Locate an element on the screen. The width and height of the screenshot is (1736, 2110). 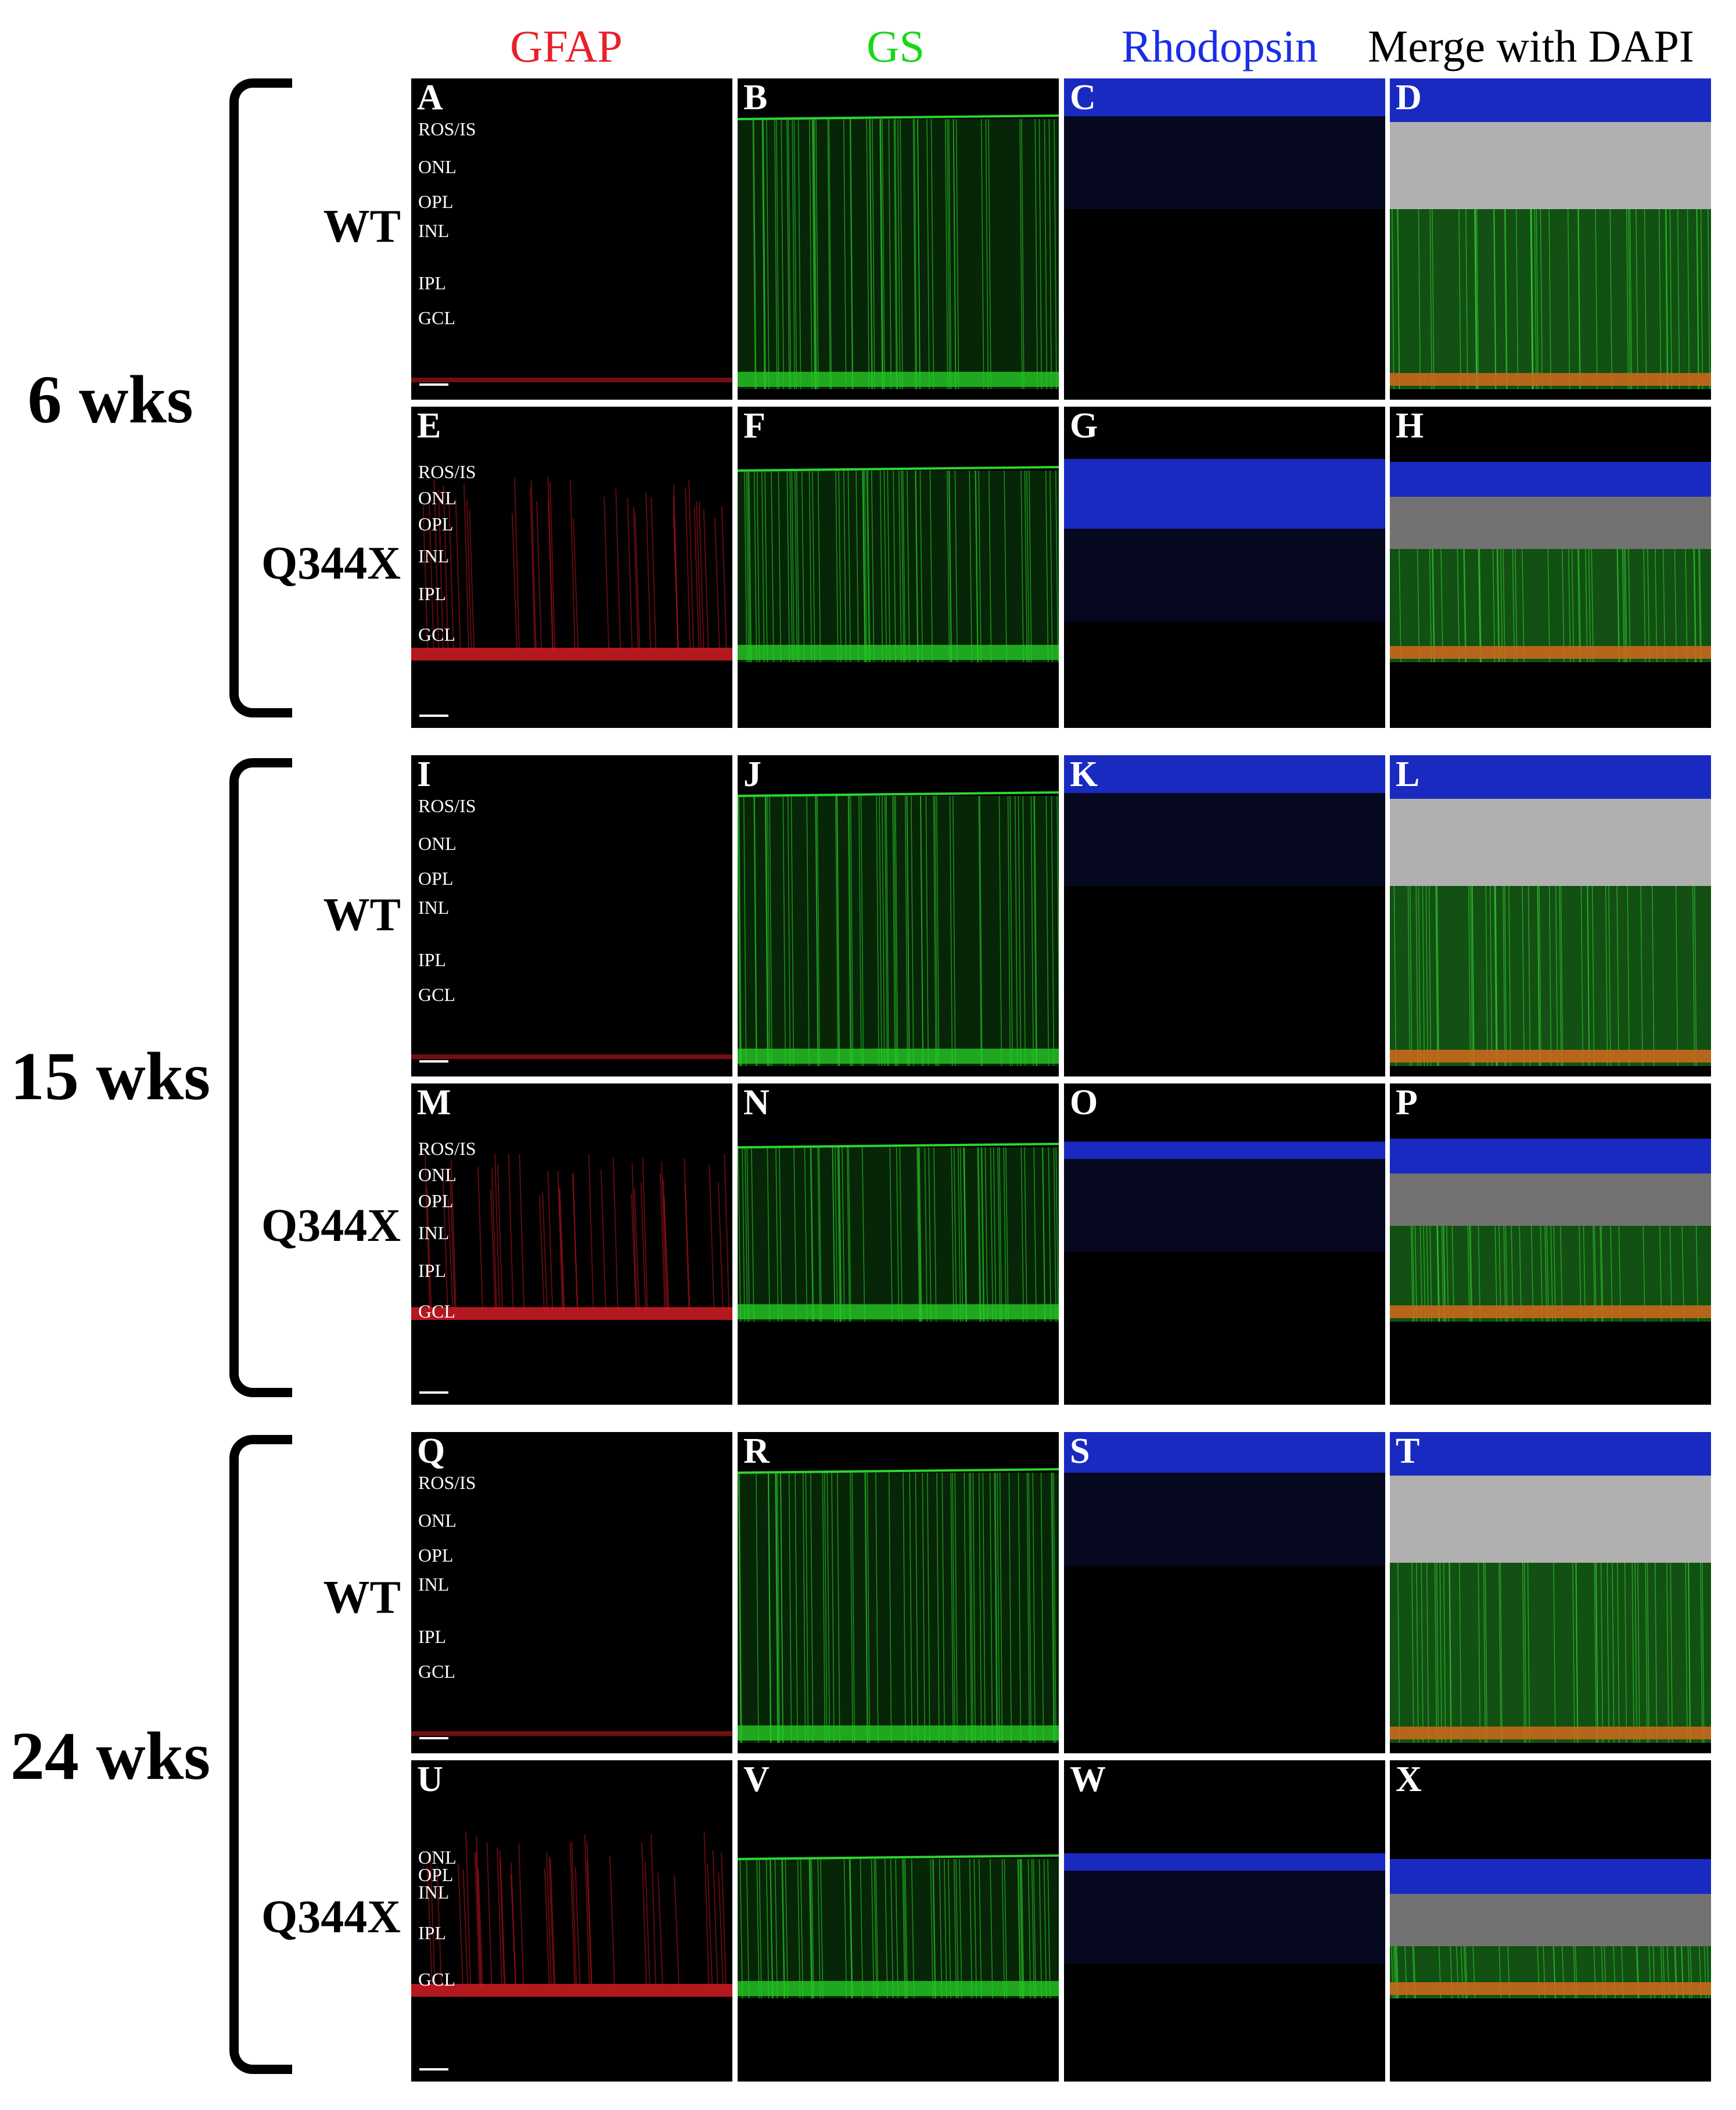
panel-letter: I is located at coordinates (424, 774).